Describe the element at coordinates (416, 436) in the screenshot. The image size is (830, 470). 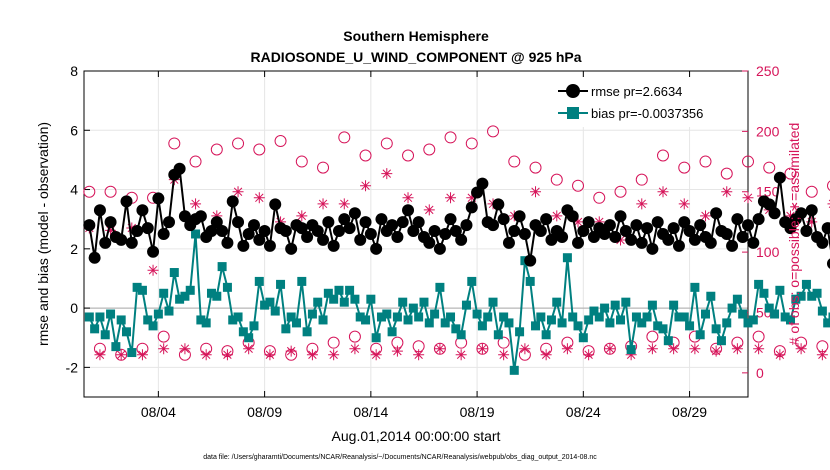
I see `x-axis-label: Aug.01,2014 00:00:00 start` at that location.